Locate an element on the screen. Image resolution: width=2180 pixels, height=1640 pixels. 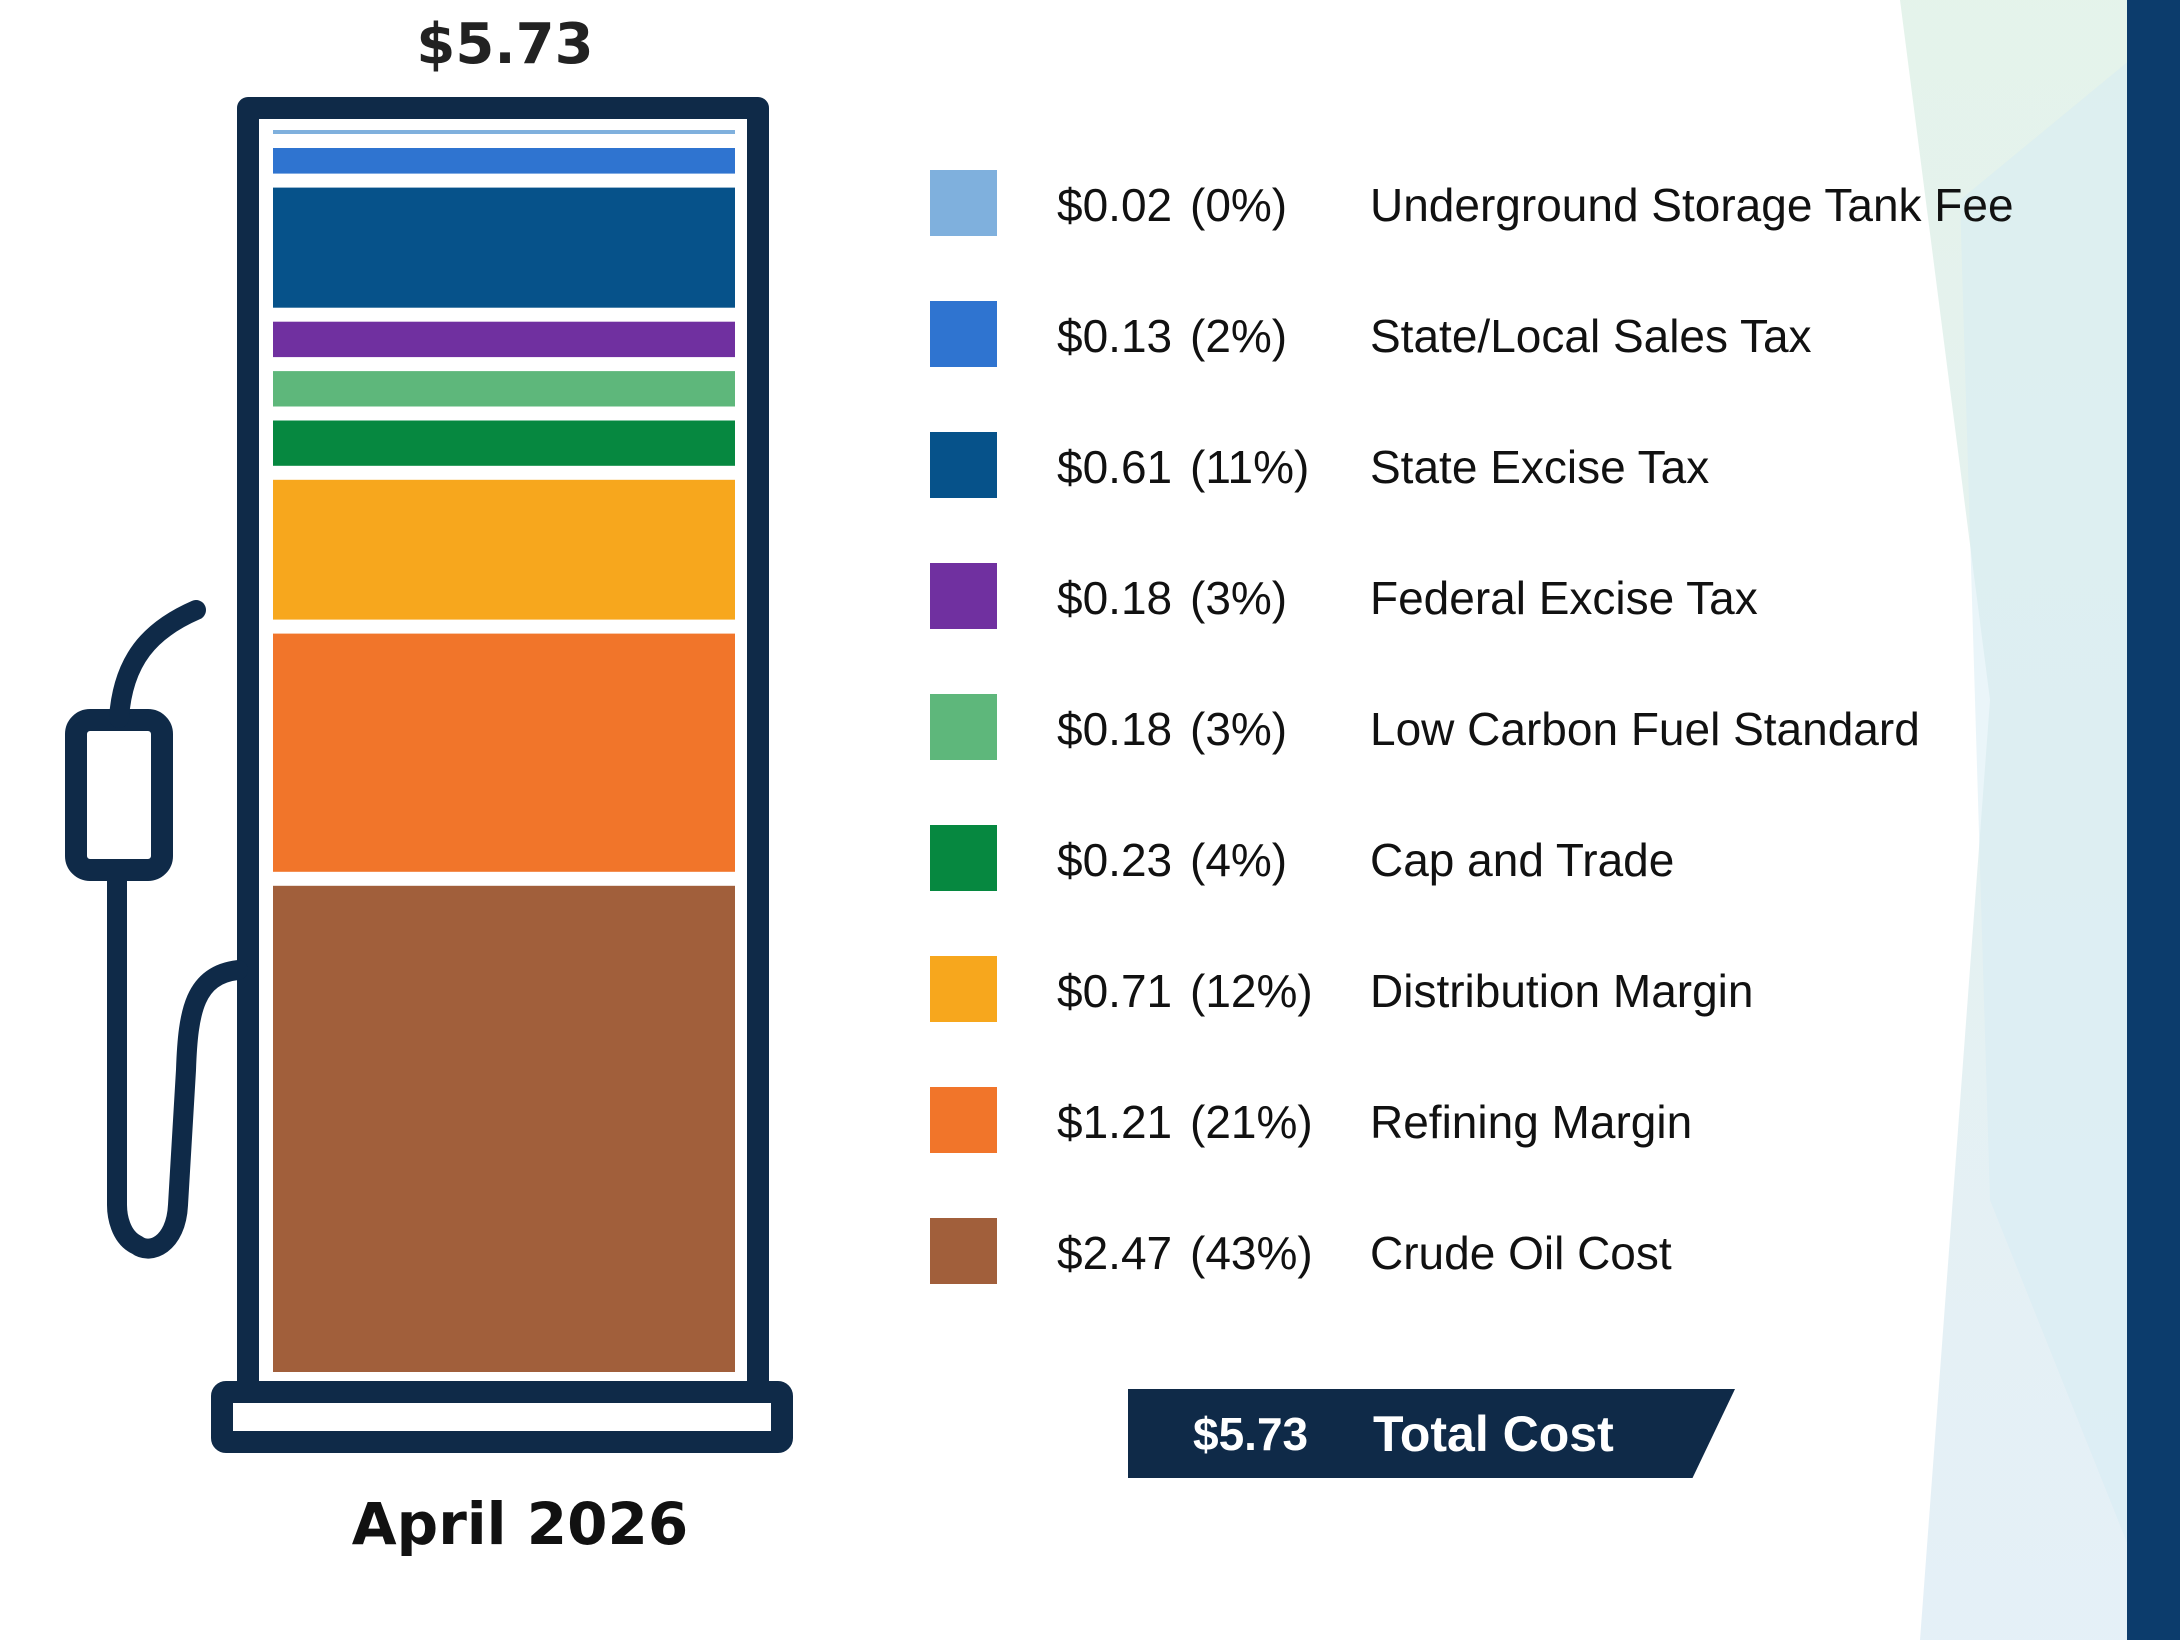
legend-item: $2.47 (43%) Crude Oil Cost is located at coordinates (1480, 1251).